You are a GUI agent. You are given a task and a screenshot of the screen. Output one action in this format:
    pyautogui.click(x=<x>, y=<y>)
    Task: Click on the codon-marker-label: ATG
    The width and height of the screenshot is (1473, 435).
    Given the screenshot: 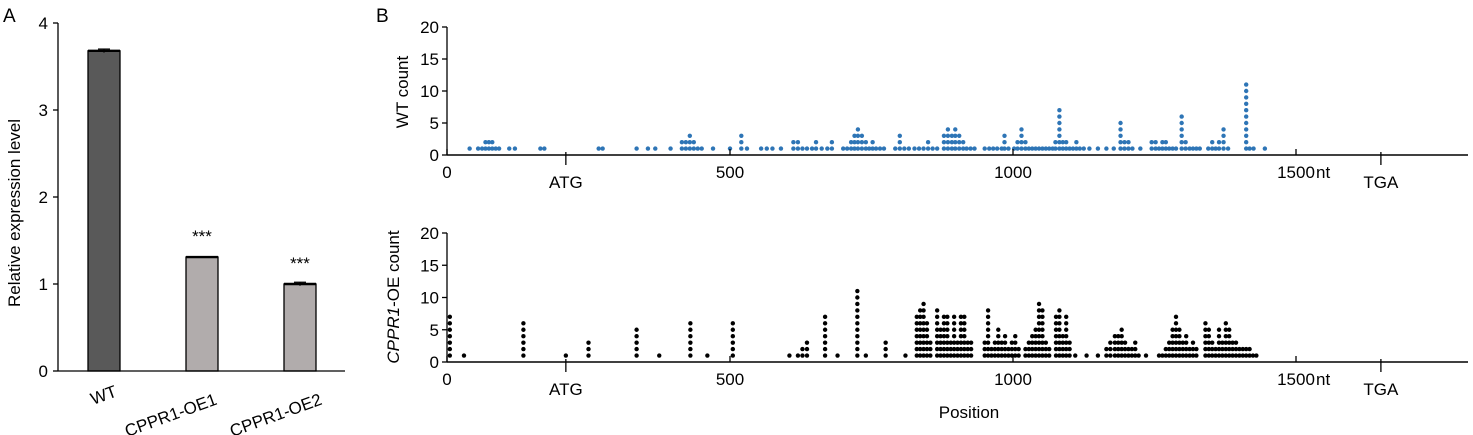 What is the action you would take?
    pyautogui.click(x=566, y=182)
    